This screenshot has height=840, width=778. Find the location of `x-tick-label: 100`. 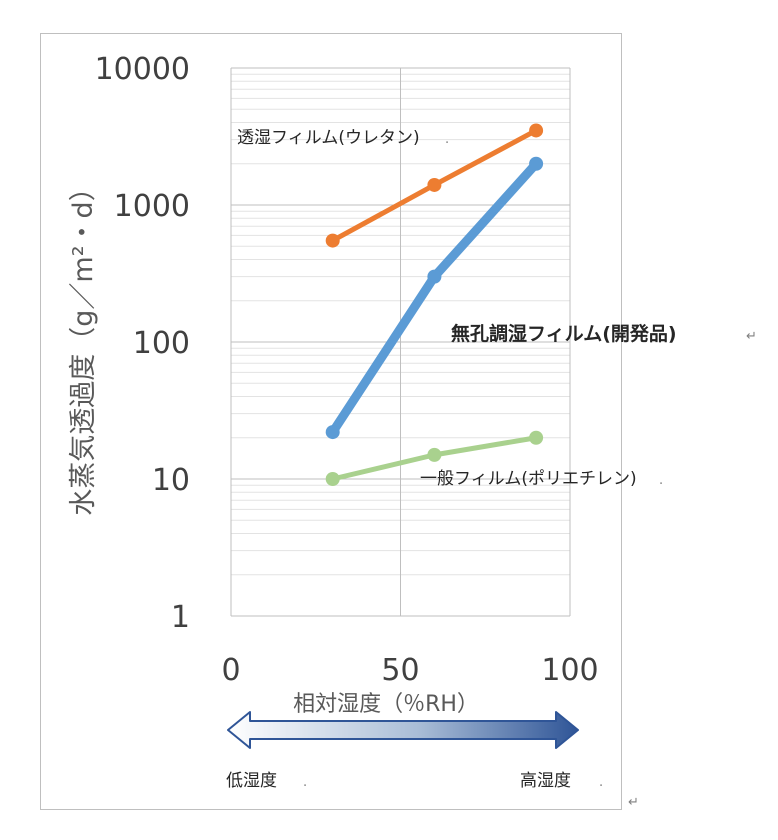

x-tick-label: 100 is located at coordinates (569, 670).